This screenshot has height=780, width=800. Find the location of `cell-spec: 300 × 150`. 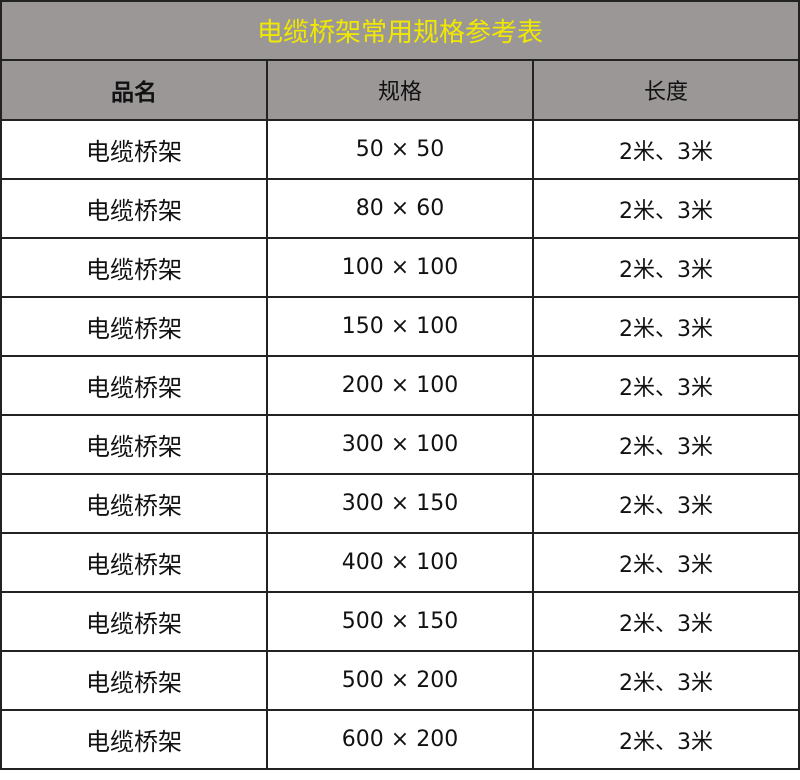

cell-spec: 300 × 150 is located at coordinates (400, 503).